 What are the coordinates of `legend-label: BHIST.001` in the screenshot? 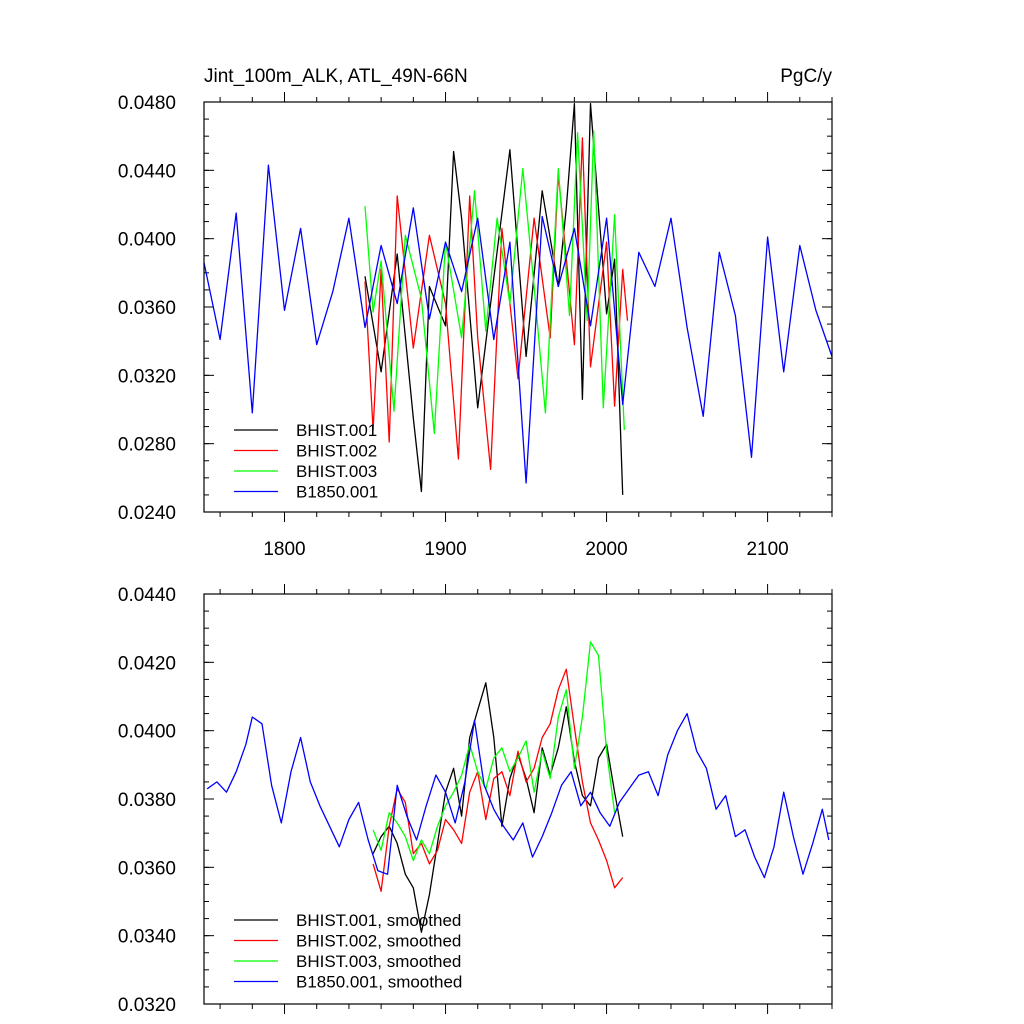 It's located at (336, 430).